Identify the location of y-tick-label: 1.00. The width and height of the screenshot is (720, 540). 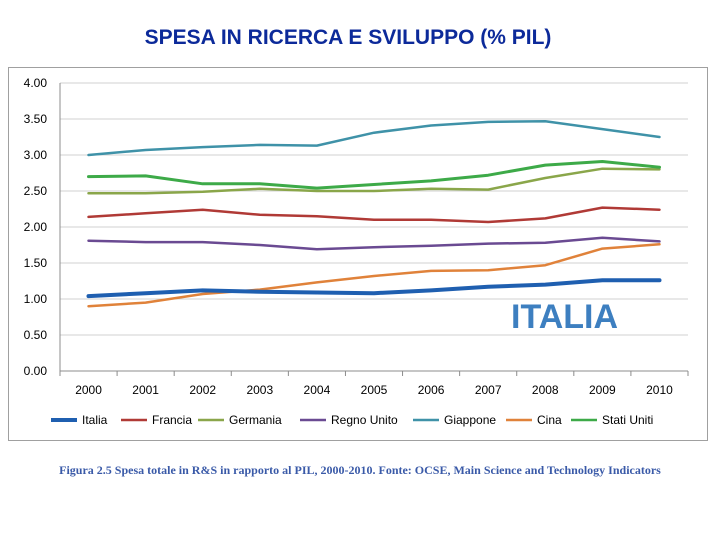
(36, 299).